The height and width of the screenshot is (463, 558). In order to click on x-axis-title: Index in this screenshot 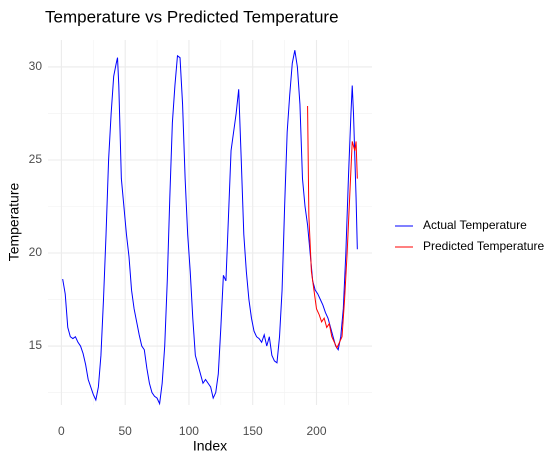, I will do `click(210, 446)`.